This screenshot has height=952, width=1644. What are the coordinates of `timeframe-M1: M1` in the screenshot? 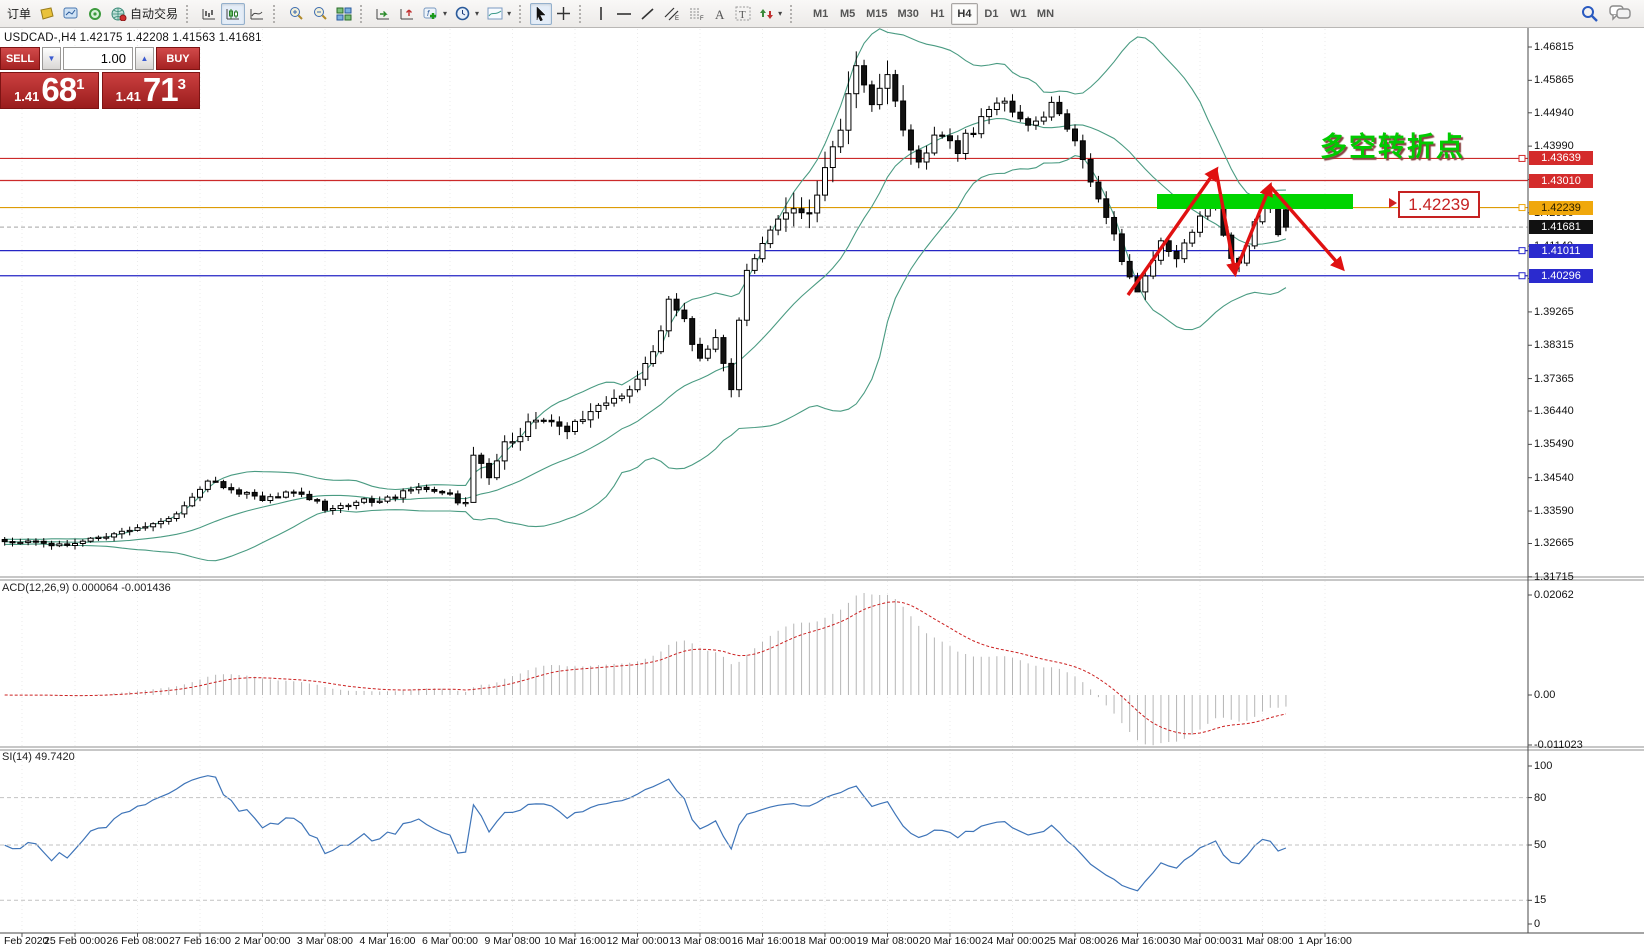 It's located at (820, 13).